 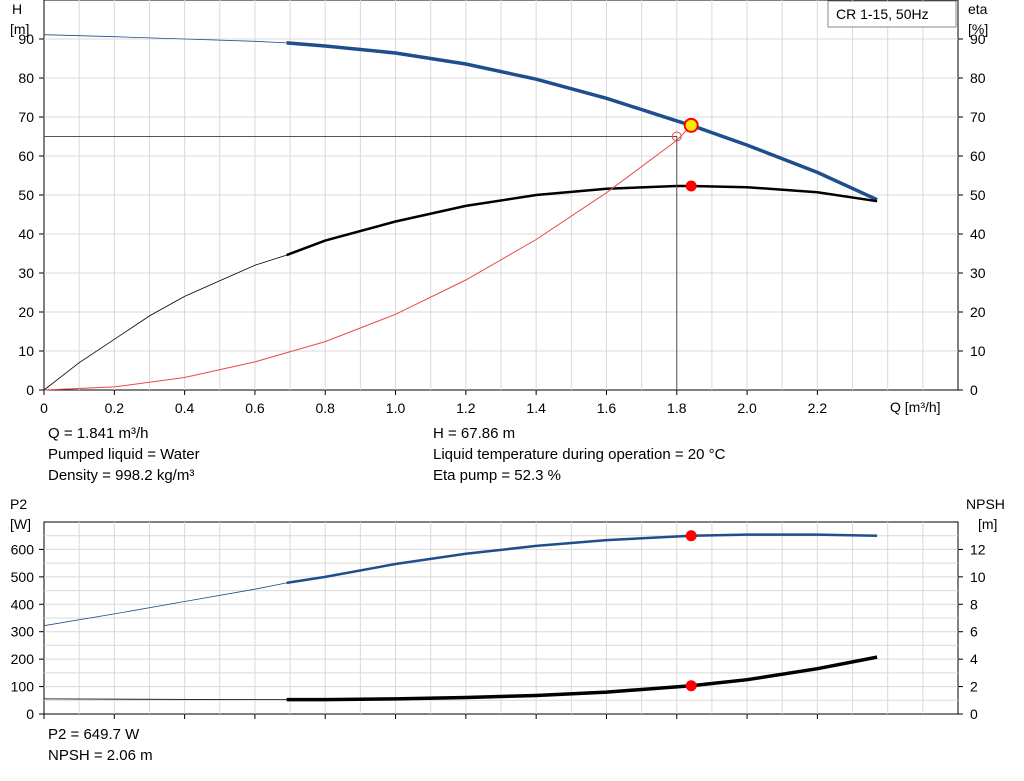 I want to click on bottom-y-tick-label-left: 600, so click(x=23, y=549).